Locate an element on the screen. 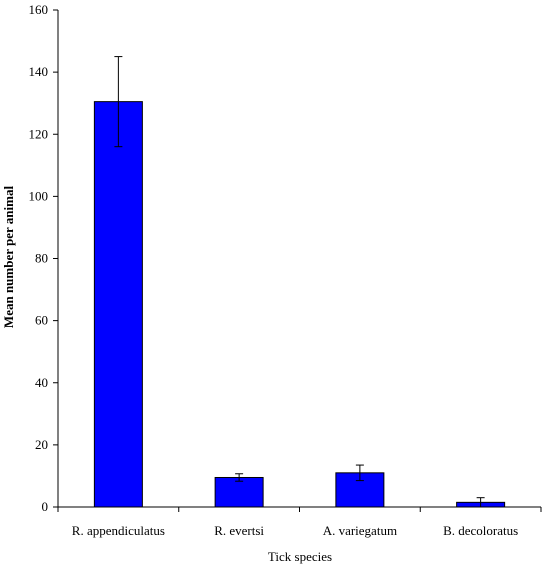 Image resolution: width=550 pixels, height=567 pixels. x-tick-label: A. variegatum is located at coordinates (360, 530).